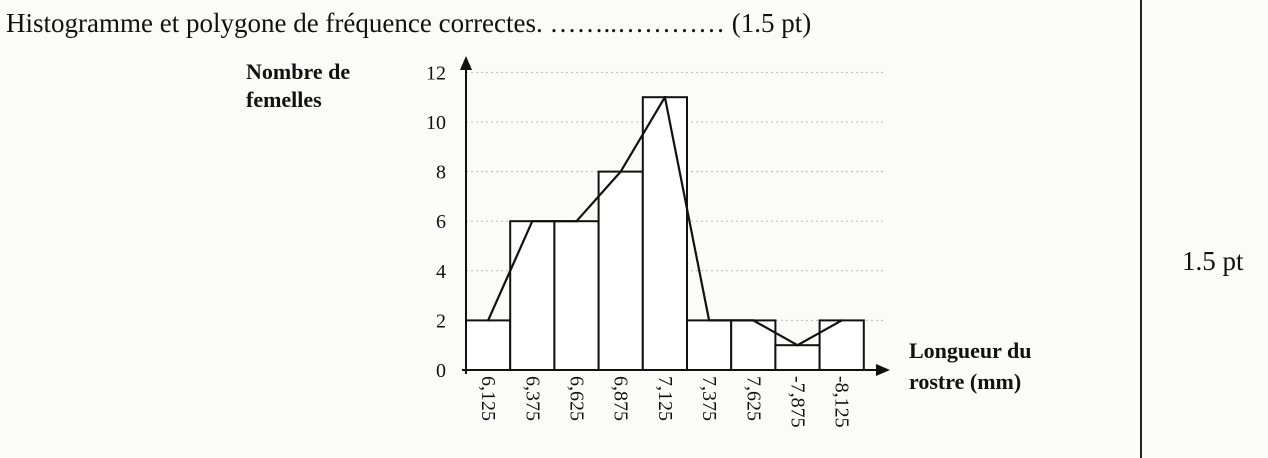 The width and height of the screenshot is (1268, 458). I want to click on y-axis-arrow-icon, so click(466, 63).